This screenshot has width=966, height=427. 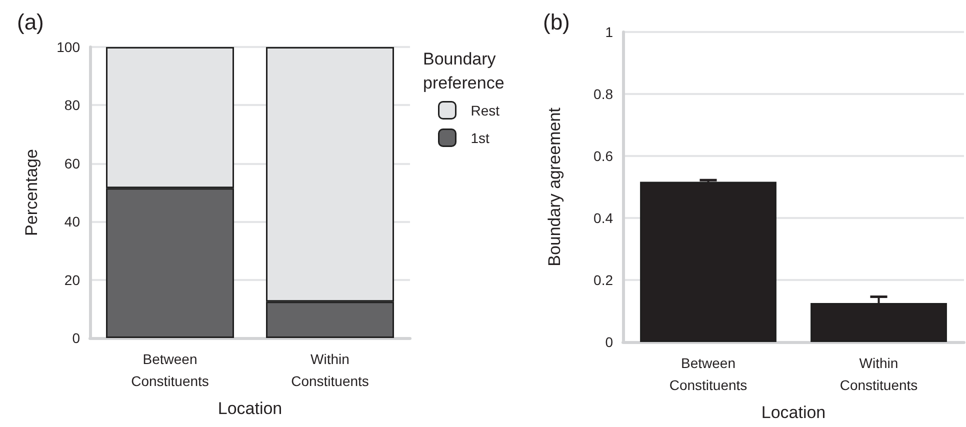 What do you see at coordinates (609, 32) in the screenshot?
I see `y-tick-label: 1` at bounding box center [609, 32].